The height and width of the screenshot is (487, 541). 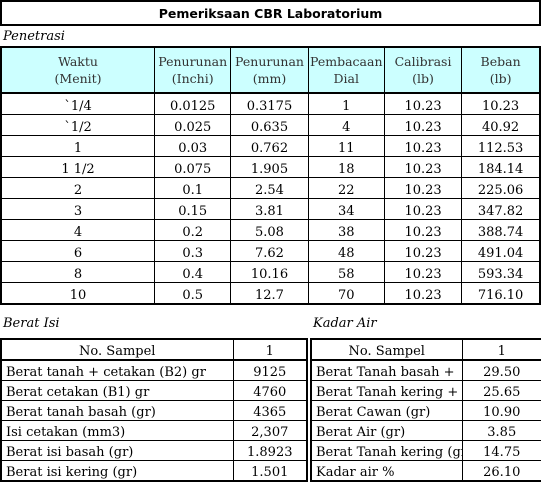 I want to click on table-row: Berat Tanah basah +29.50, so click(x=425, y=370).